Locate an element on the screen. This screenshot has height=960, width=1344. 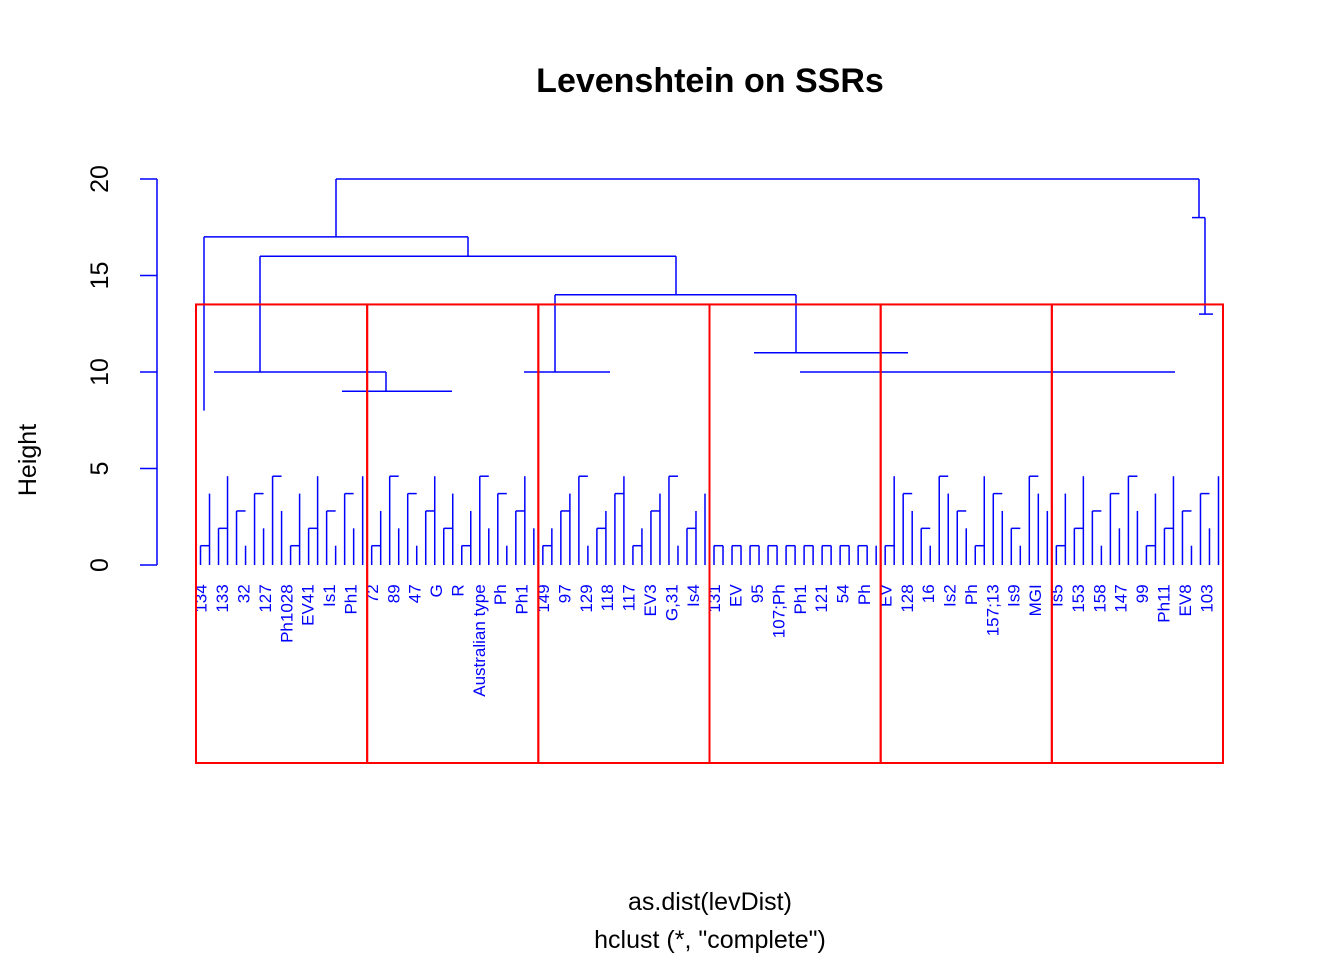
leaf-label: 121 is located at coordinates (821, 598).